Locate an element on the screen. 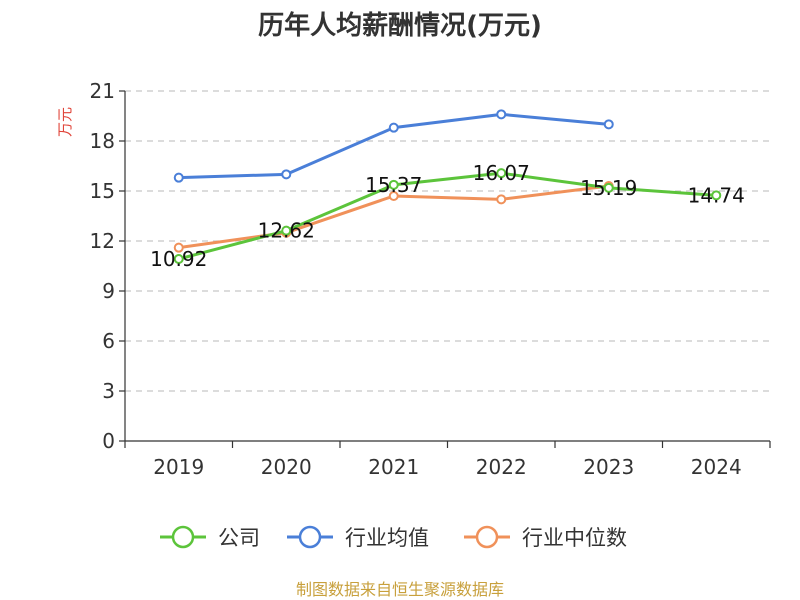 This screenshot has width=800, height=600. y-axis-label: 万元 is located at coordinates (65, 122).